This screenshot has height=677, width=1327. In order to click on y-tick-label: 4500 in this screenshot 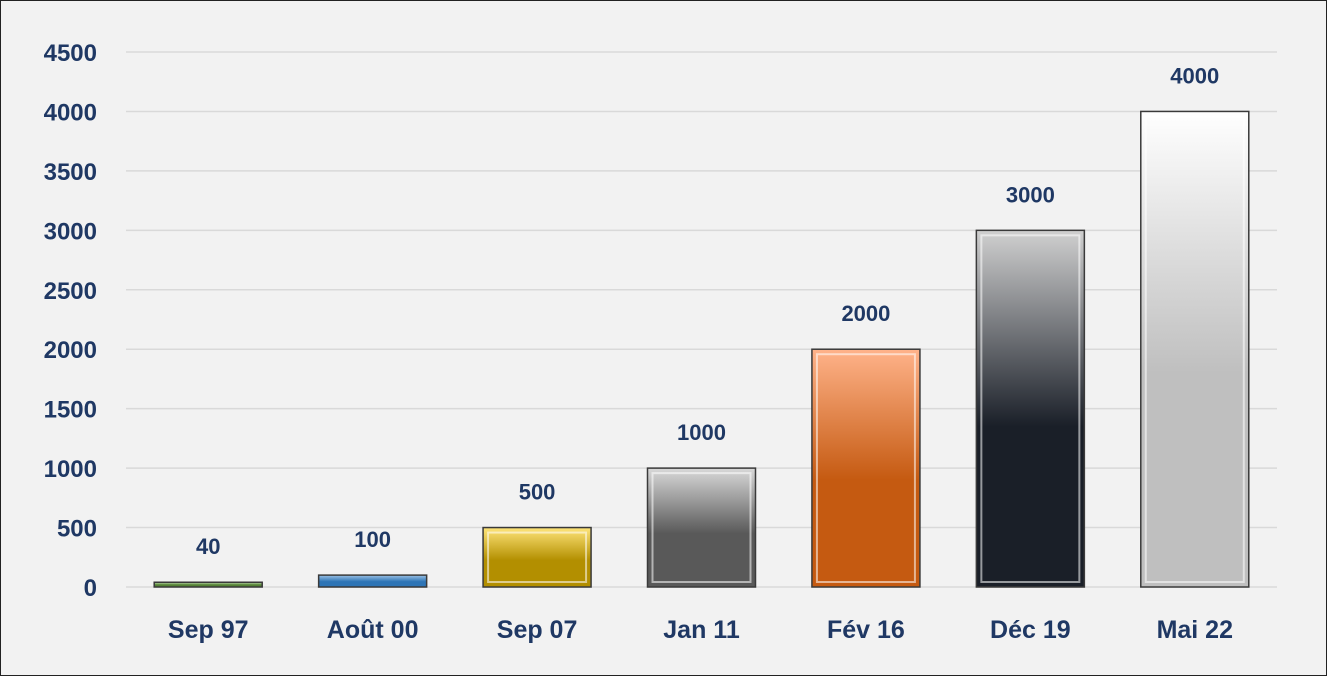, I will do `click(70, 53)`.